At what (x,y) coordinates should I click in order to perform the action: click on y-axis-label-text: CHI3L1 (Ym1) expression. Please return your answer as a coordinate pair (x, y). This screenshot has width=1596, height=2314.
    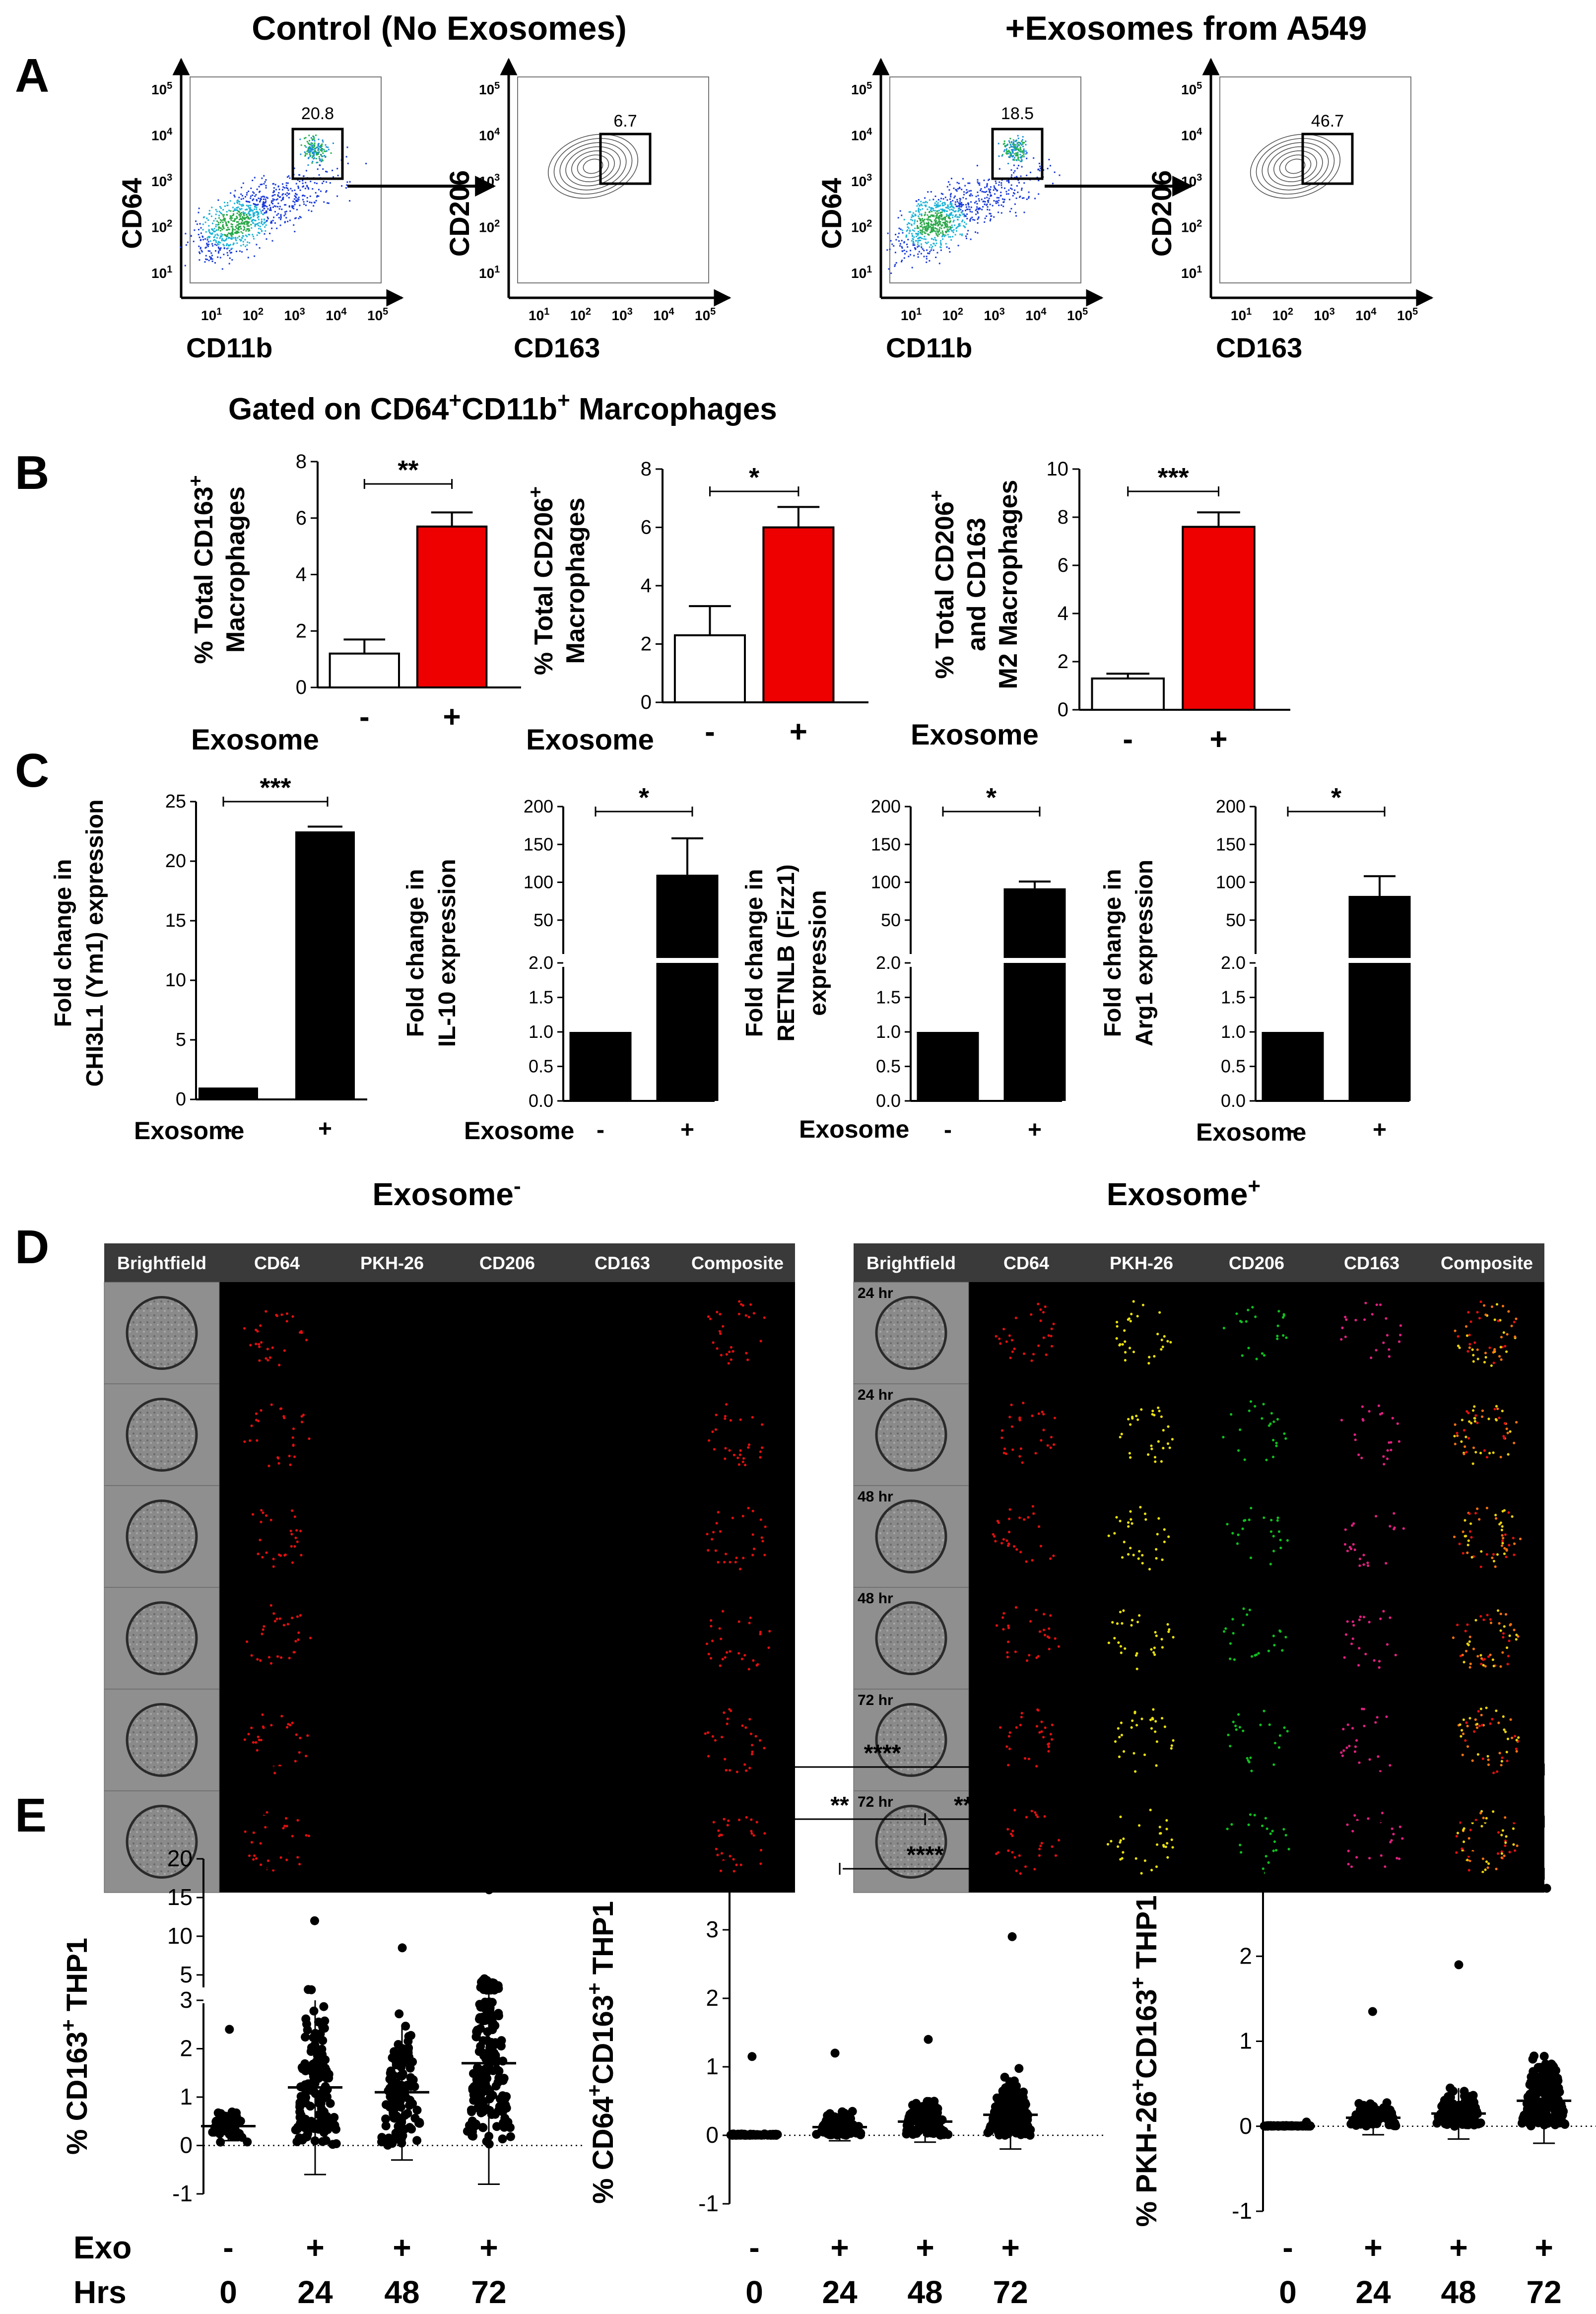
    Looking at the image, I should click on (95, 943).